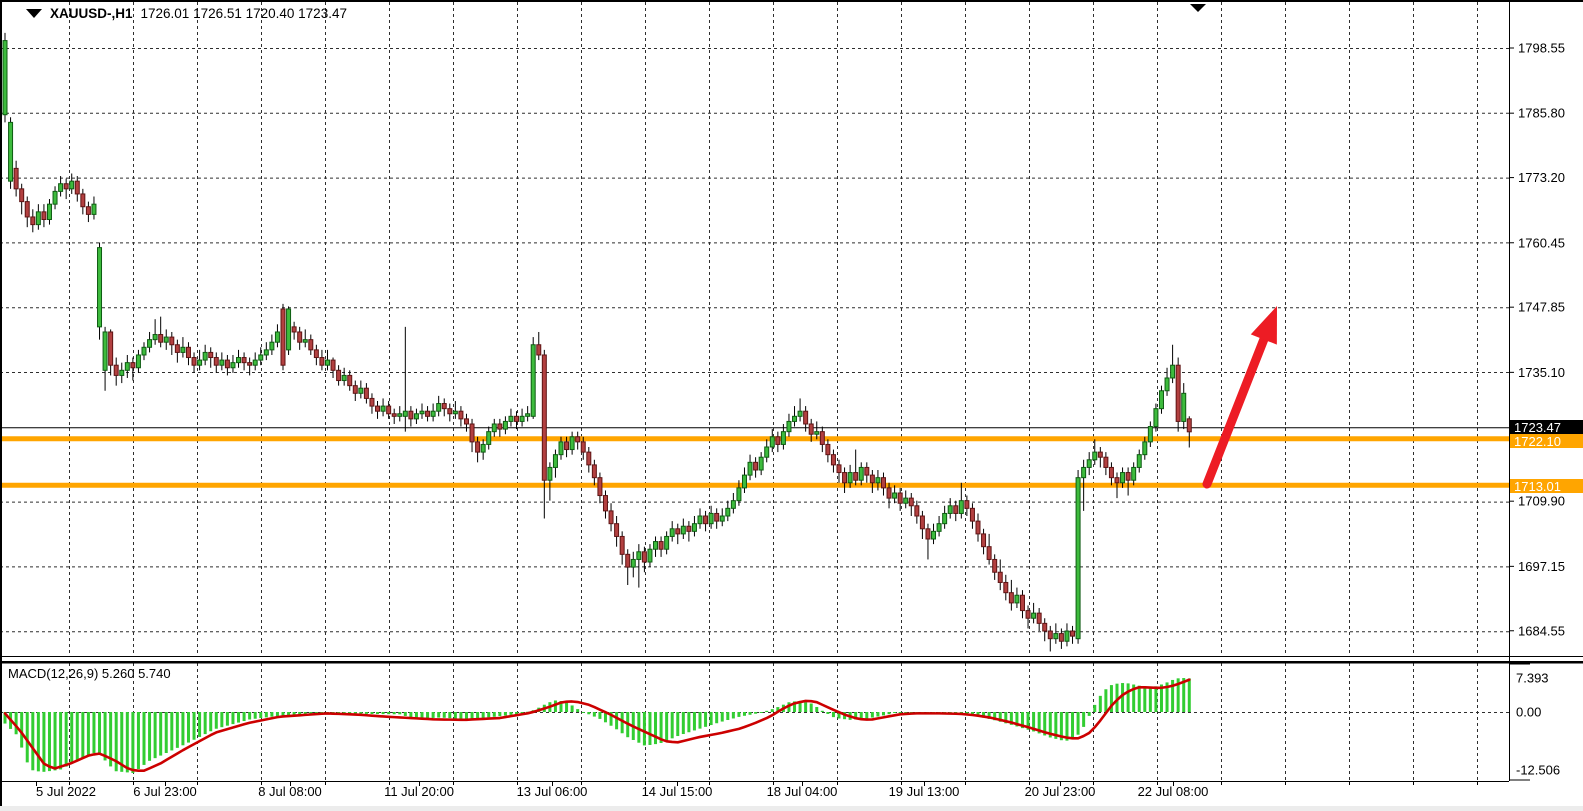 The height and width of the screenshot is (811, 1583). What do you see at coordinates (552, 791) in the screenshot?
I see `time-axis-label: 13 Jul 06:00` at bounding box center [552, 791].